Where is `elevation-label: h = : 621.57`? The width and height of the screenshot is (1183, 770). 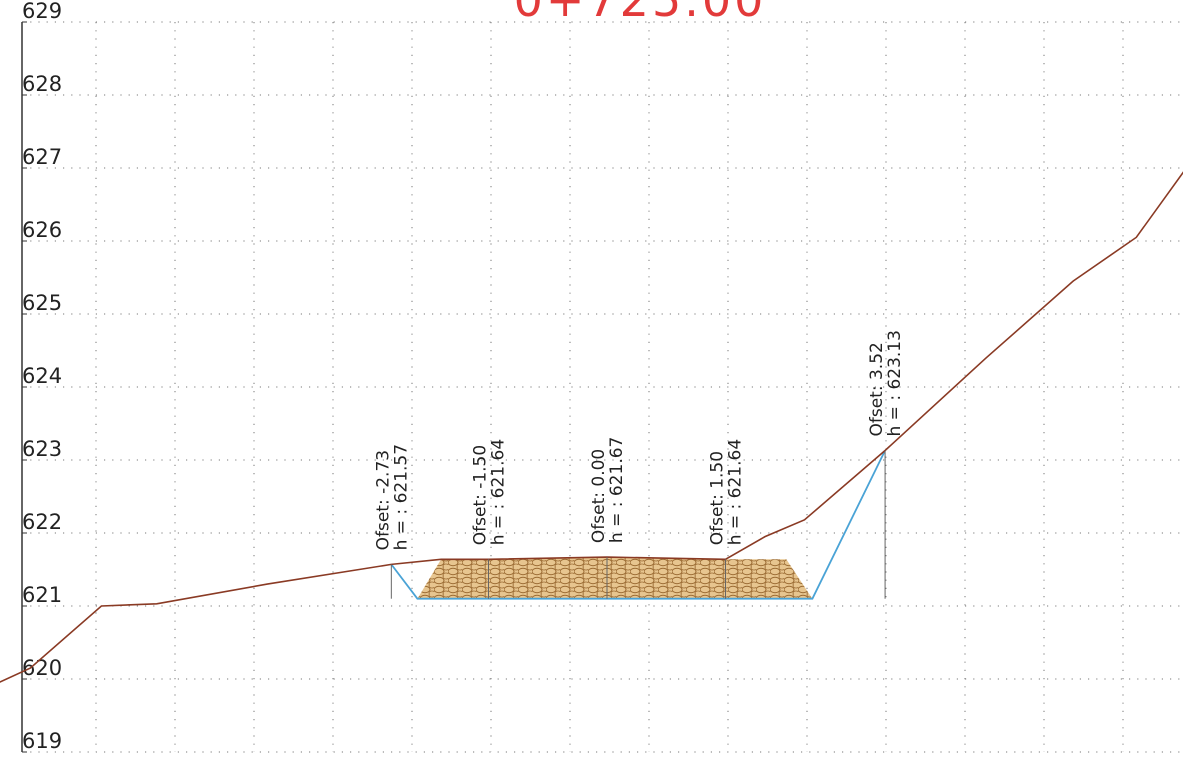 elevation-label: h = : 621.57 is located at coordinates (401, 497).